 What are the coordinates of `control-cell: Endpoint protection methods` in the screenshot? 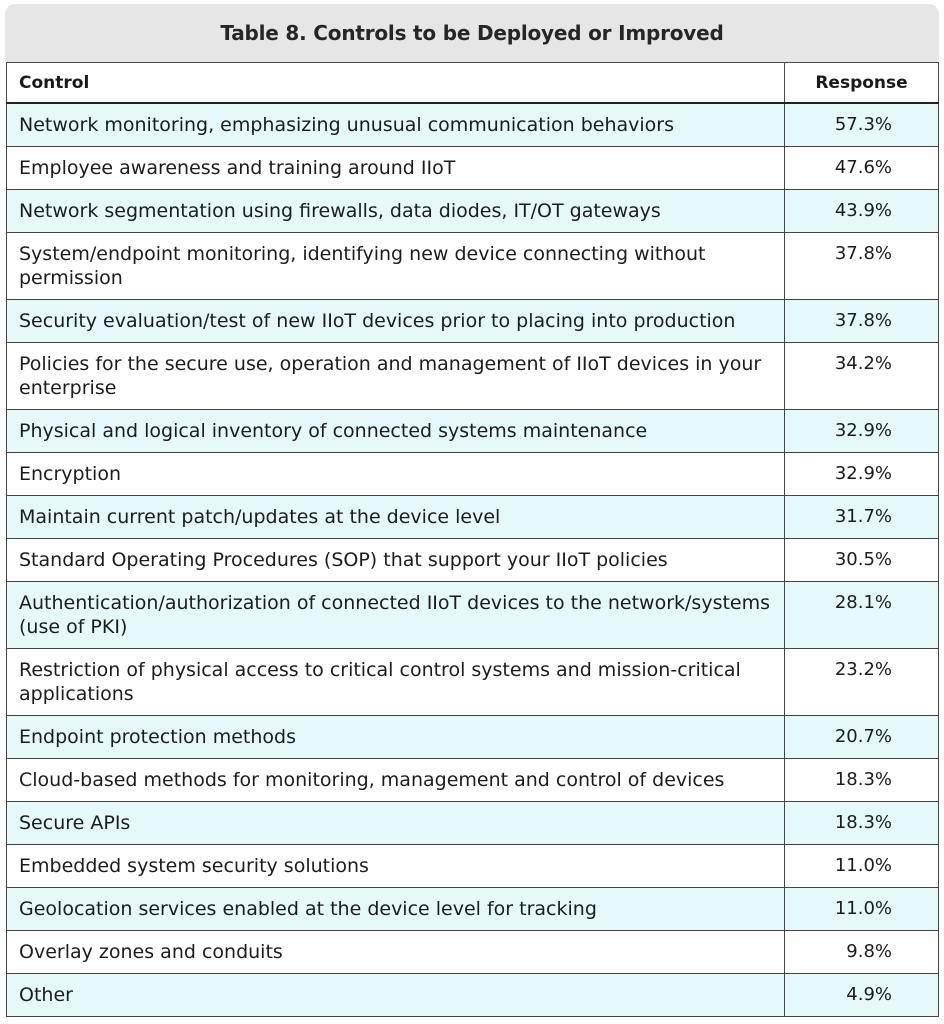 It's located at (395, 737).